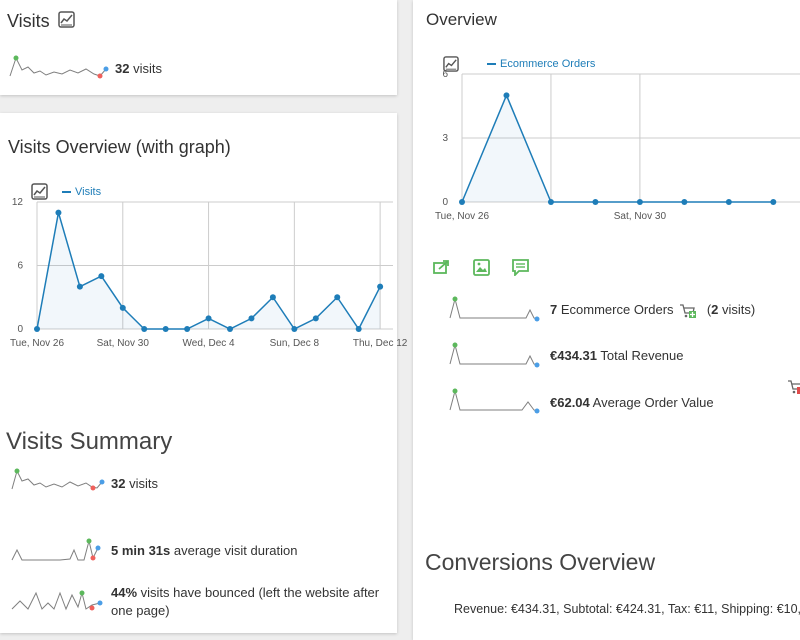 The height and width of the screenshot is (640, 800). I want to click on avg-order-value-value: €62.04, so click(570, 402).